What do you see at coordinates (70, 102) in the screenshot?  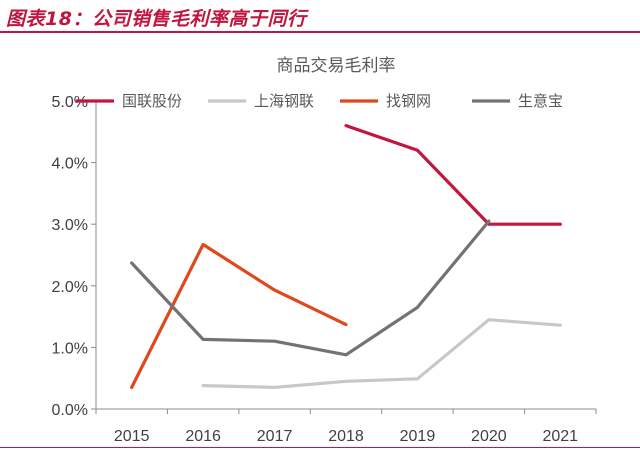 I see `y-tick-label: 5.0%` at bounding box center [70, 102].